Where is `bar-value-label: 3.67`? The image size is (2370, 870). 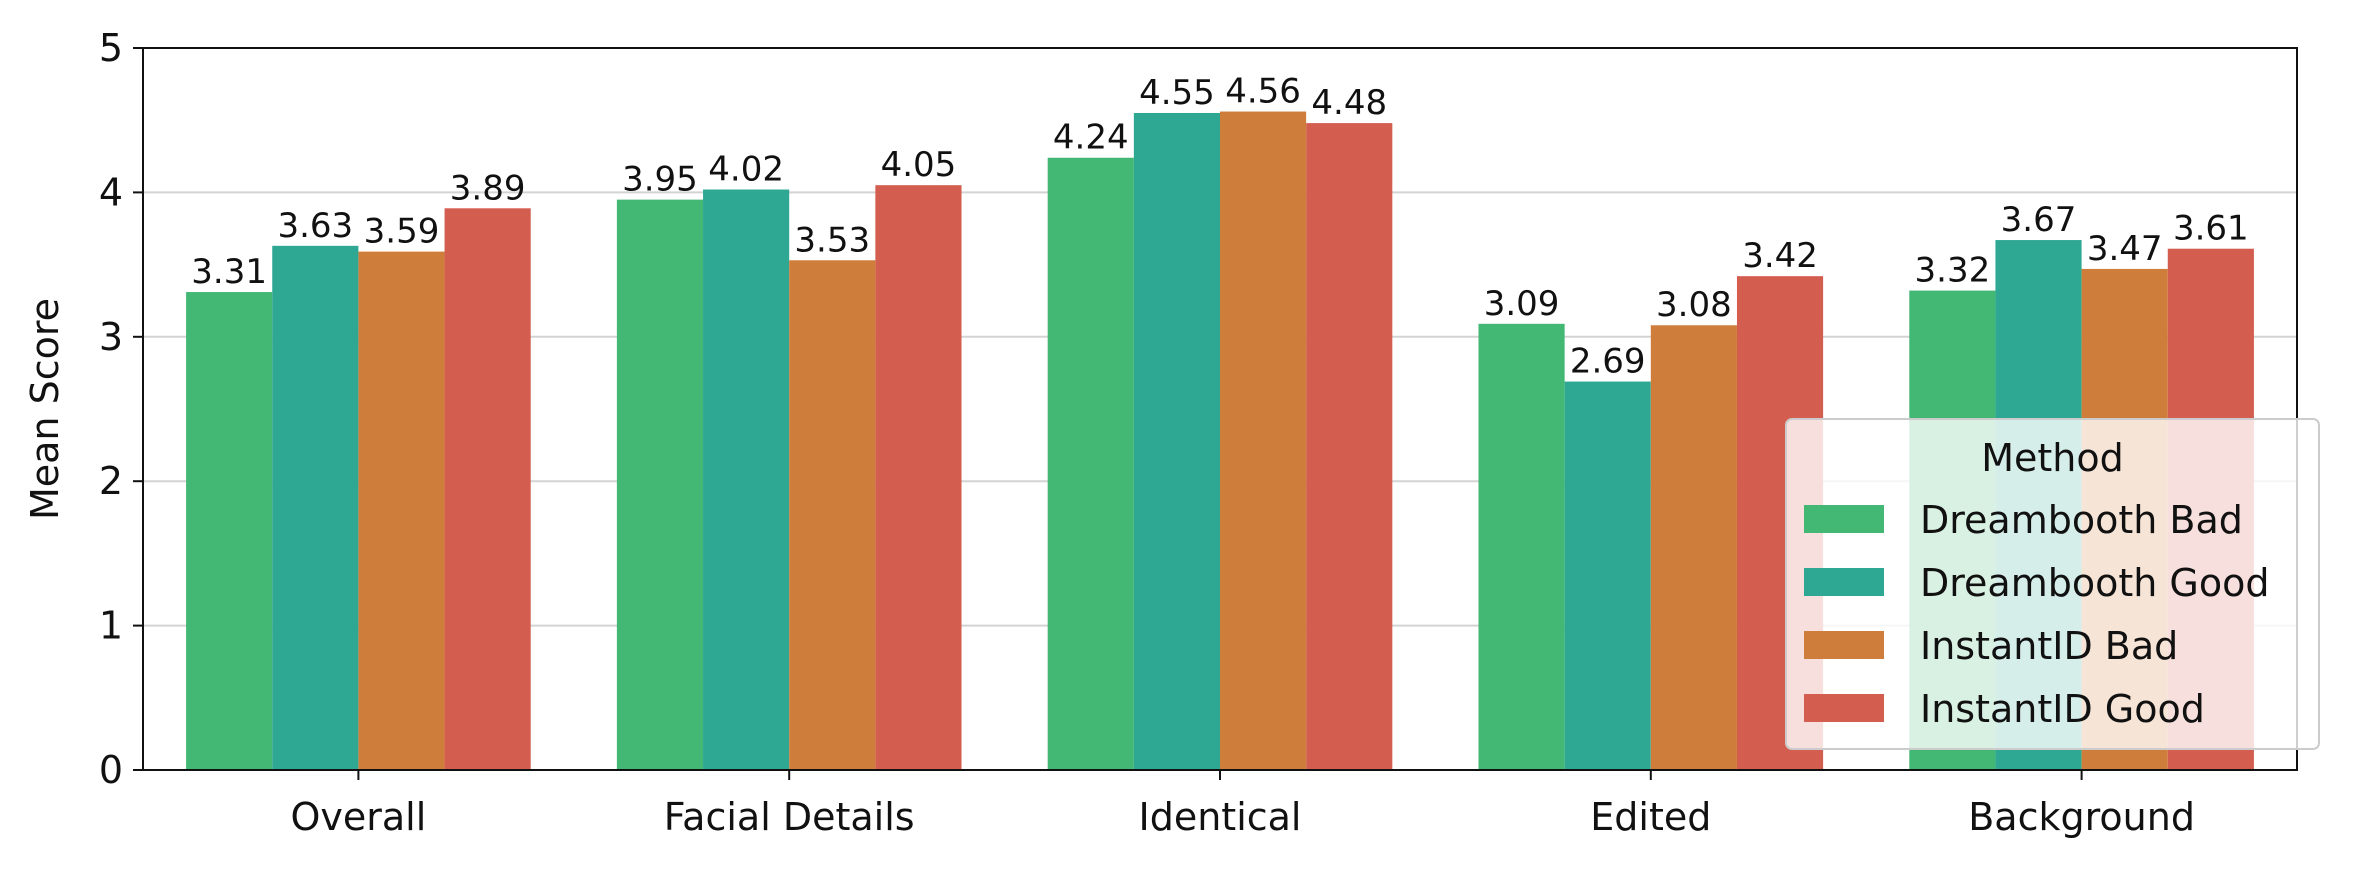
bar-value-label: 3.67 is located at coordinates (2039, 220).